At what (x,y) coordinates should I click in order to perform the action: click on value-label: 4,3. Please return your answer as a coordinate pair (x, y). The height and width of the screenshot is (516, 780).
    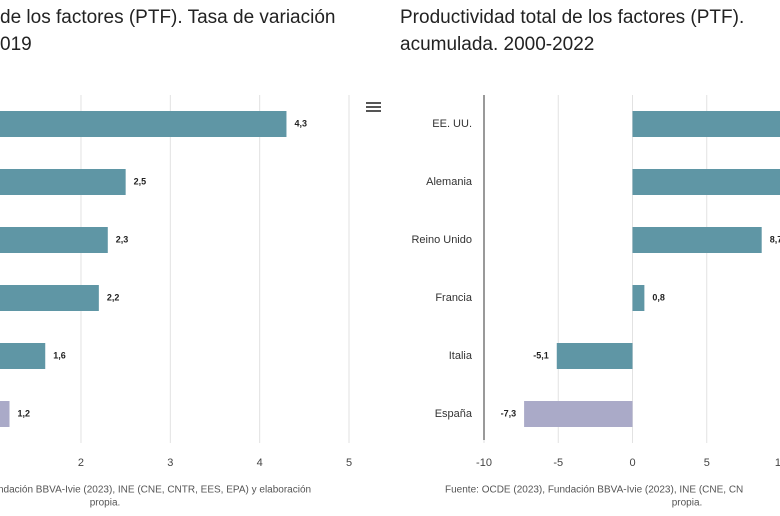
    Looking at the image, I should click on (300, 123).